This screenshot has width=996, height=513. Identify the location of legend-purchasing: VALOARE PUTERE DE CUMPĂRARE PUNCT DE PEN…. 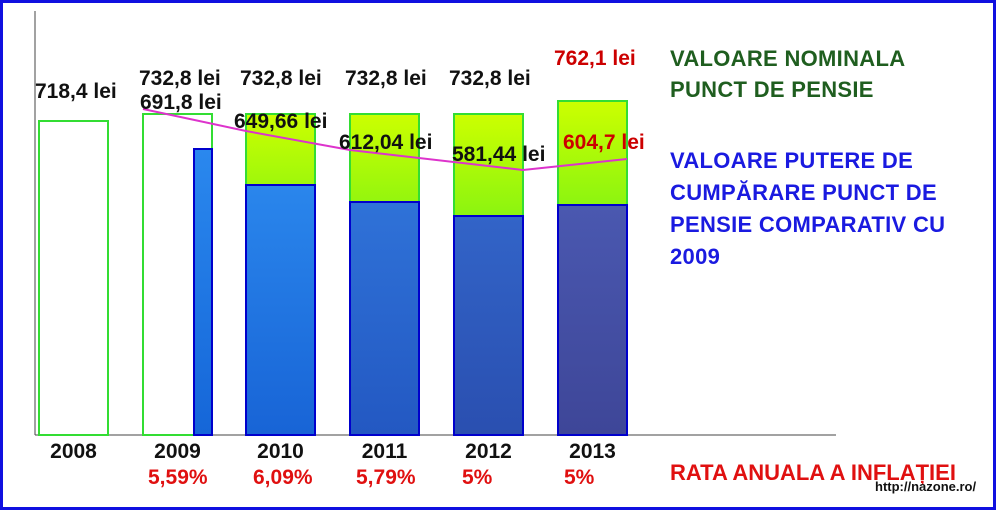
(830, 209).